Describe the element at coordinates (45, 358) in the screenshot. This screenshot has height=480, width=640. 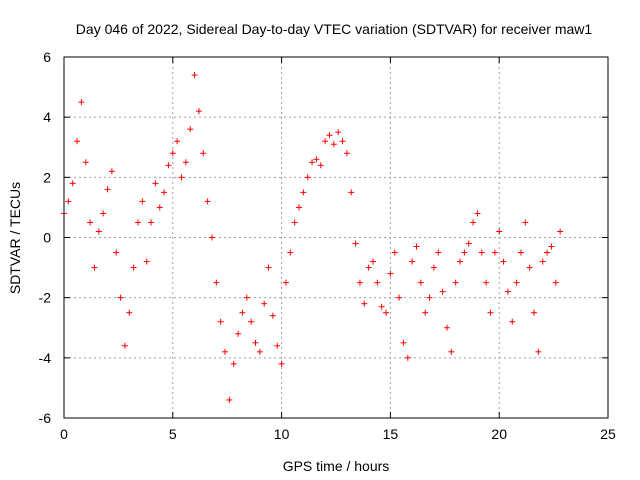
I see `y-tick-label: -4` at that location.